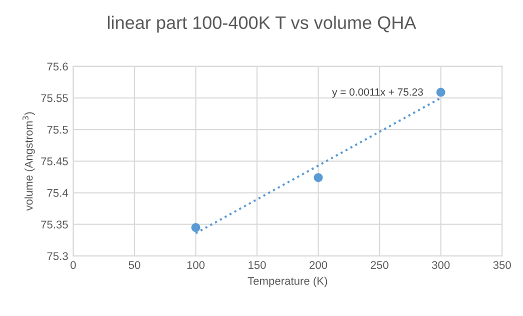 The height and width of the screenshot is (316, 523). Describe the element at coordinates (377, 93) in the screenshot. I see `annotation: y = 0.0011x + 75.23` at that location.